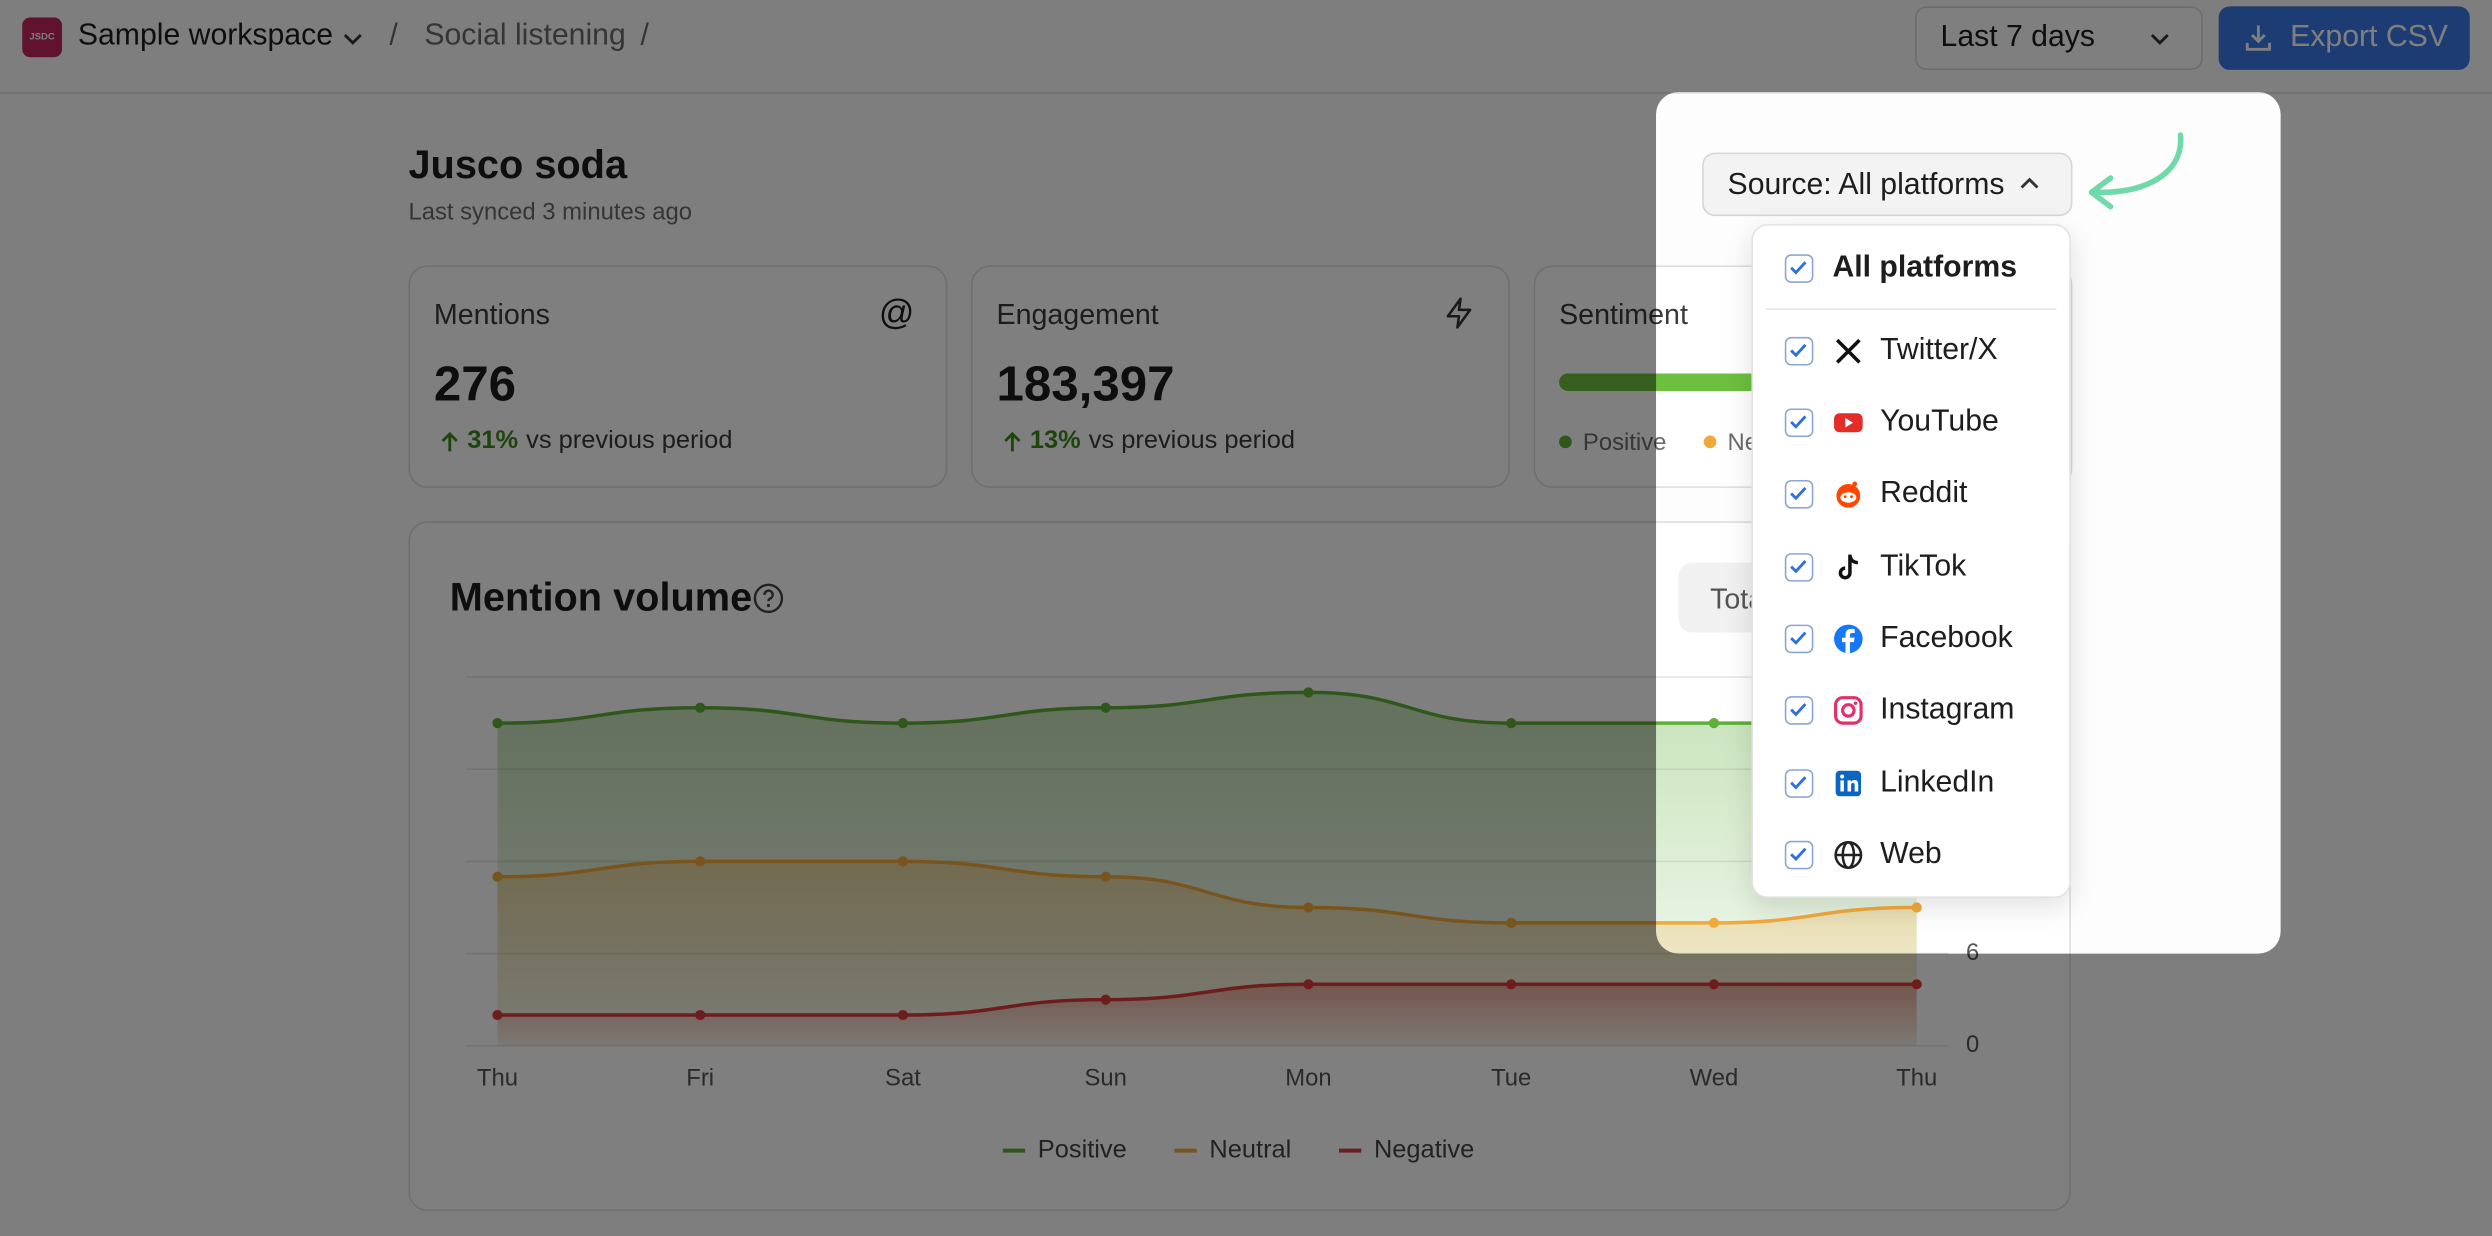  Describe the element at coordinates (768, 598) in the screenshot. I see `help-icon` at that location.